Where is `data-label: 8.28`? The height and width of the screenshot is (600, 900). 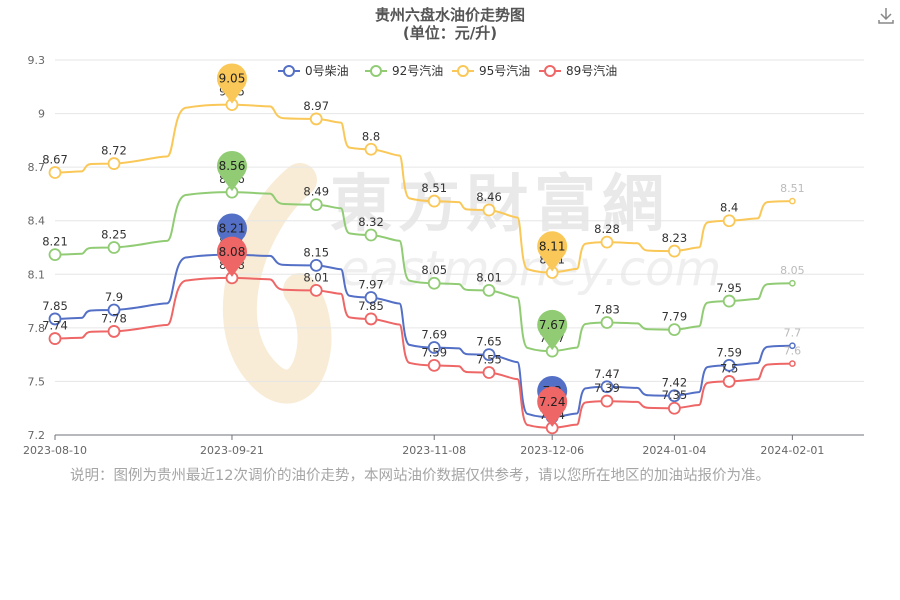
data-label: 8.28 is located at coordinates (607, 229).